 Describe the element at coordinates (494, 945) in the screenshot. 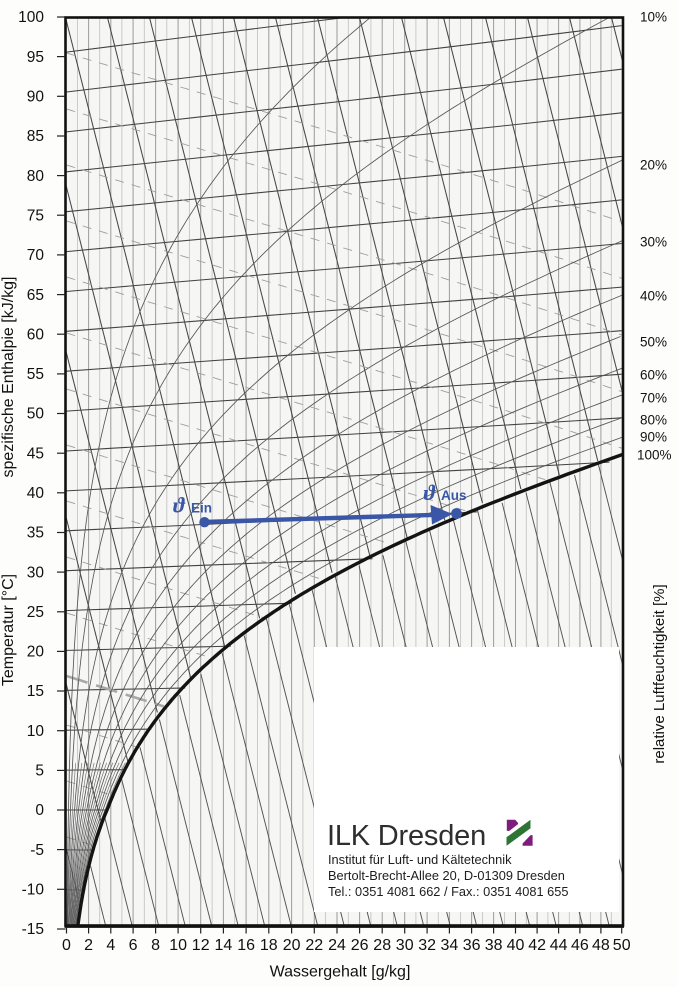

I see `svg-text: 38` at that location.